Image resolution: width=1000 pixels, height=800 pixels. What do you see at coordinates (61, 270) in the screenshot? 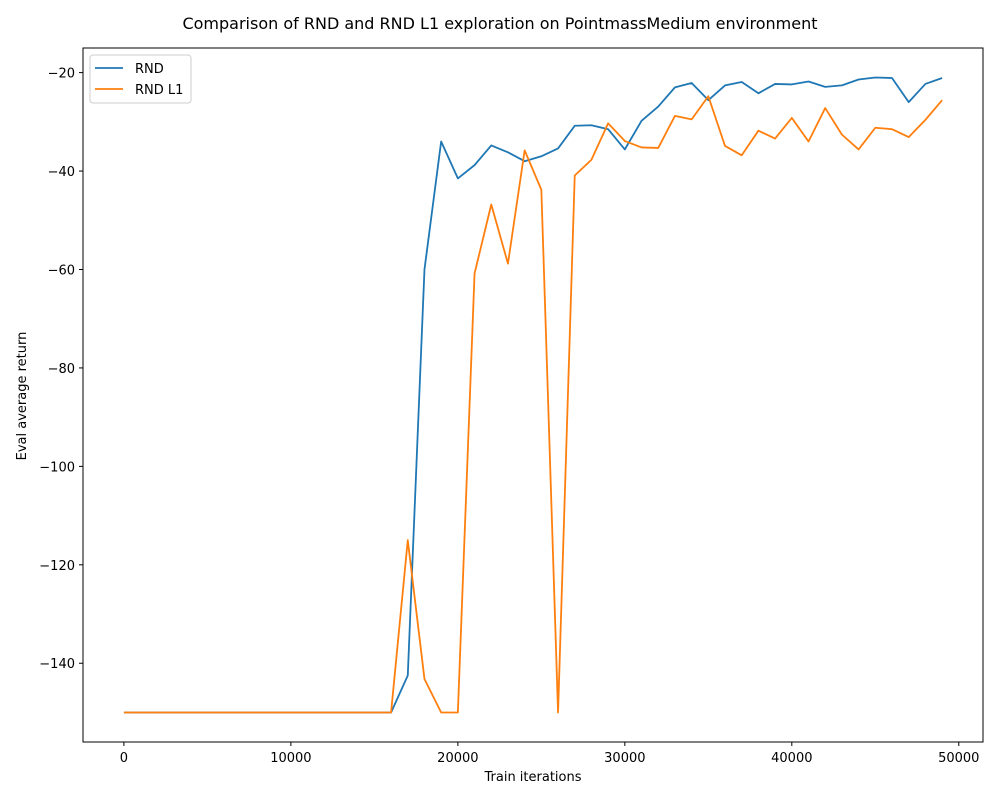
I see `y-tick-label: −60` at bounding box center [61, 270].